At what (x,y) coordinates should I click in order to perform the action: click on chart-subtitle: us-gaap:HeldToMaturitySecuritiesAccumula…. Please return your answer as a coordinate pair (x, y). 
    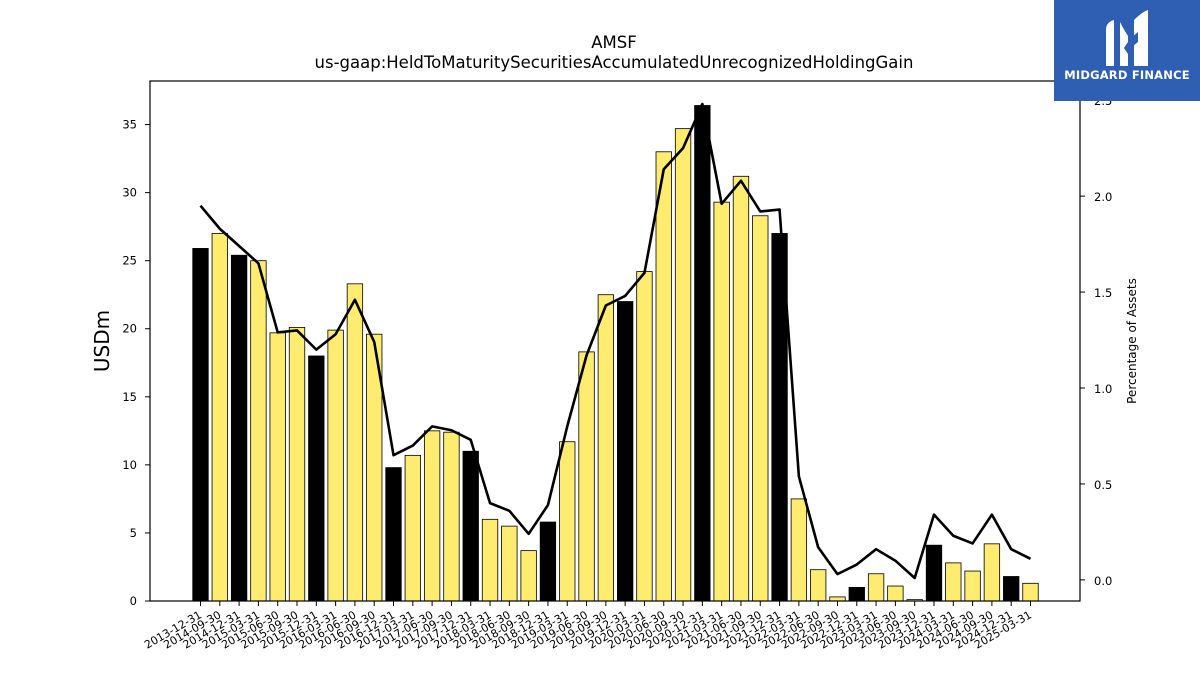
    Looking at the image, I should click on (614, 62).